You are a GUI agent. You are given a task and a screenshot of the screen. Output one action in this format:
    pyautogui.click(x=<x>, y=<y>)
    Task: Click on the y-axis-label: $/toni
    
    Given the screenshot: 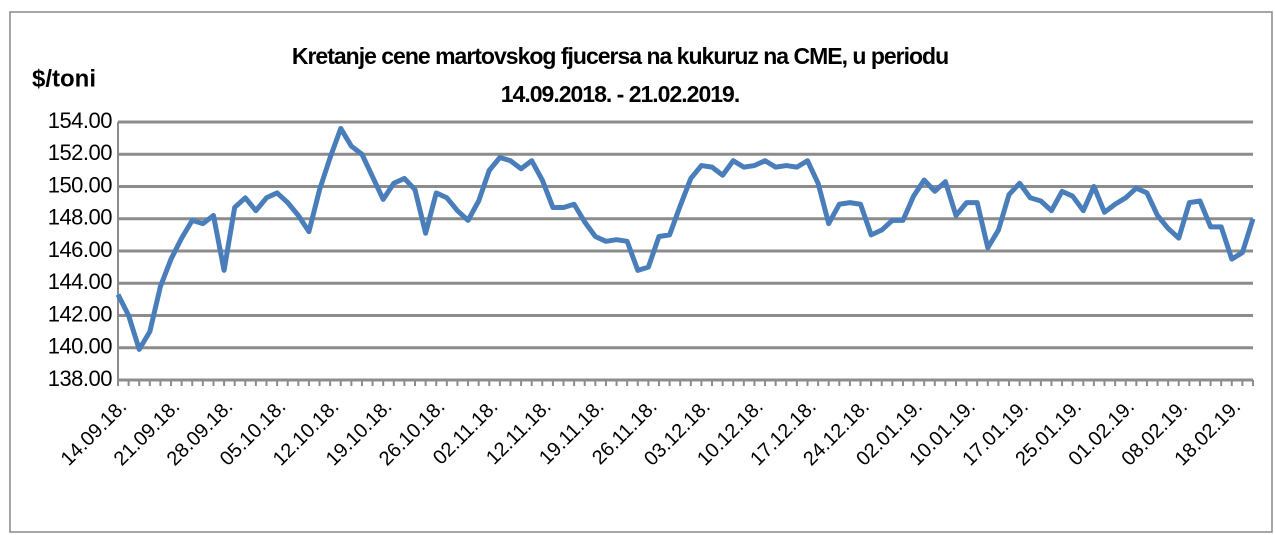 What is the action you would take?
    pyautogui.click(x=64, y=78)
    